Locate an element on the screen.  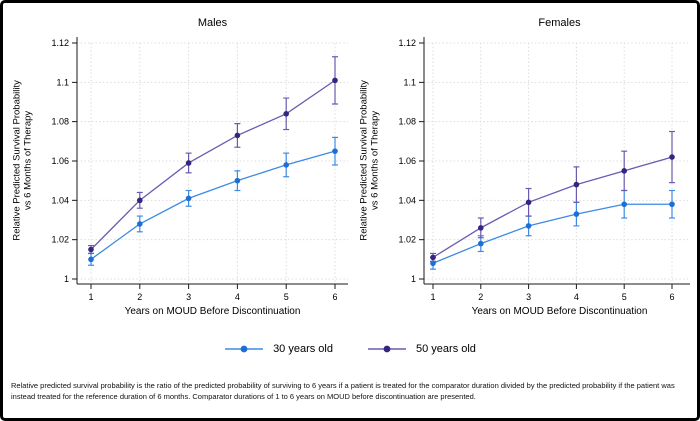
panel-title-males: Males is located at coordinates (212, 23).